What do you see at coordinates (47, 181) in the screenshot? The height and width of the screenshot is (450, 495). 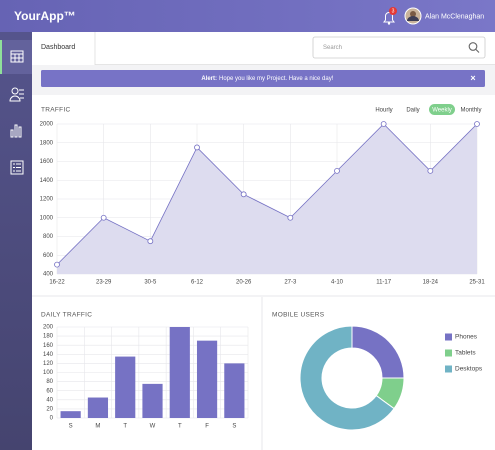 I see `y-tick-label: 1400` at bounding box center [47, 181].